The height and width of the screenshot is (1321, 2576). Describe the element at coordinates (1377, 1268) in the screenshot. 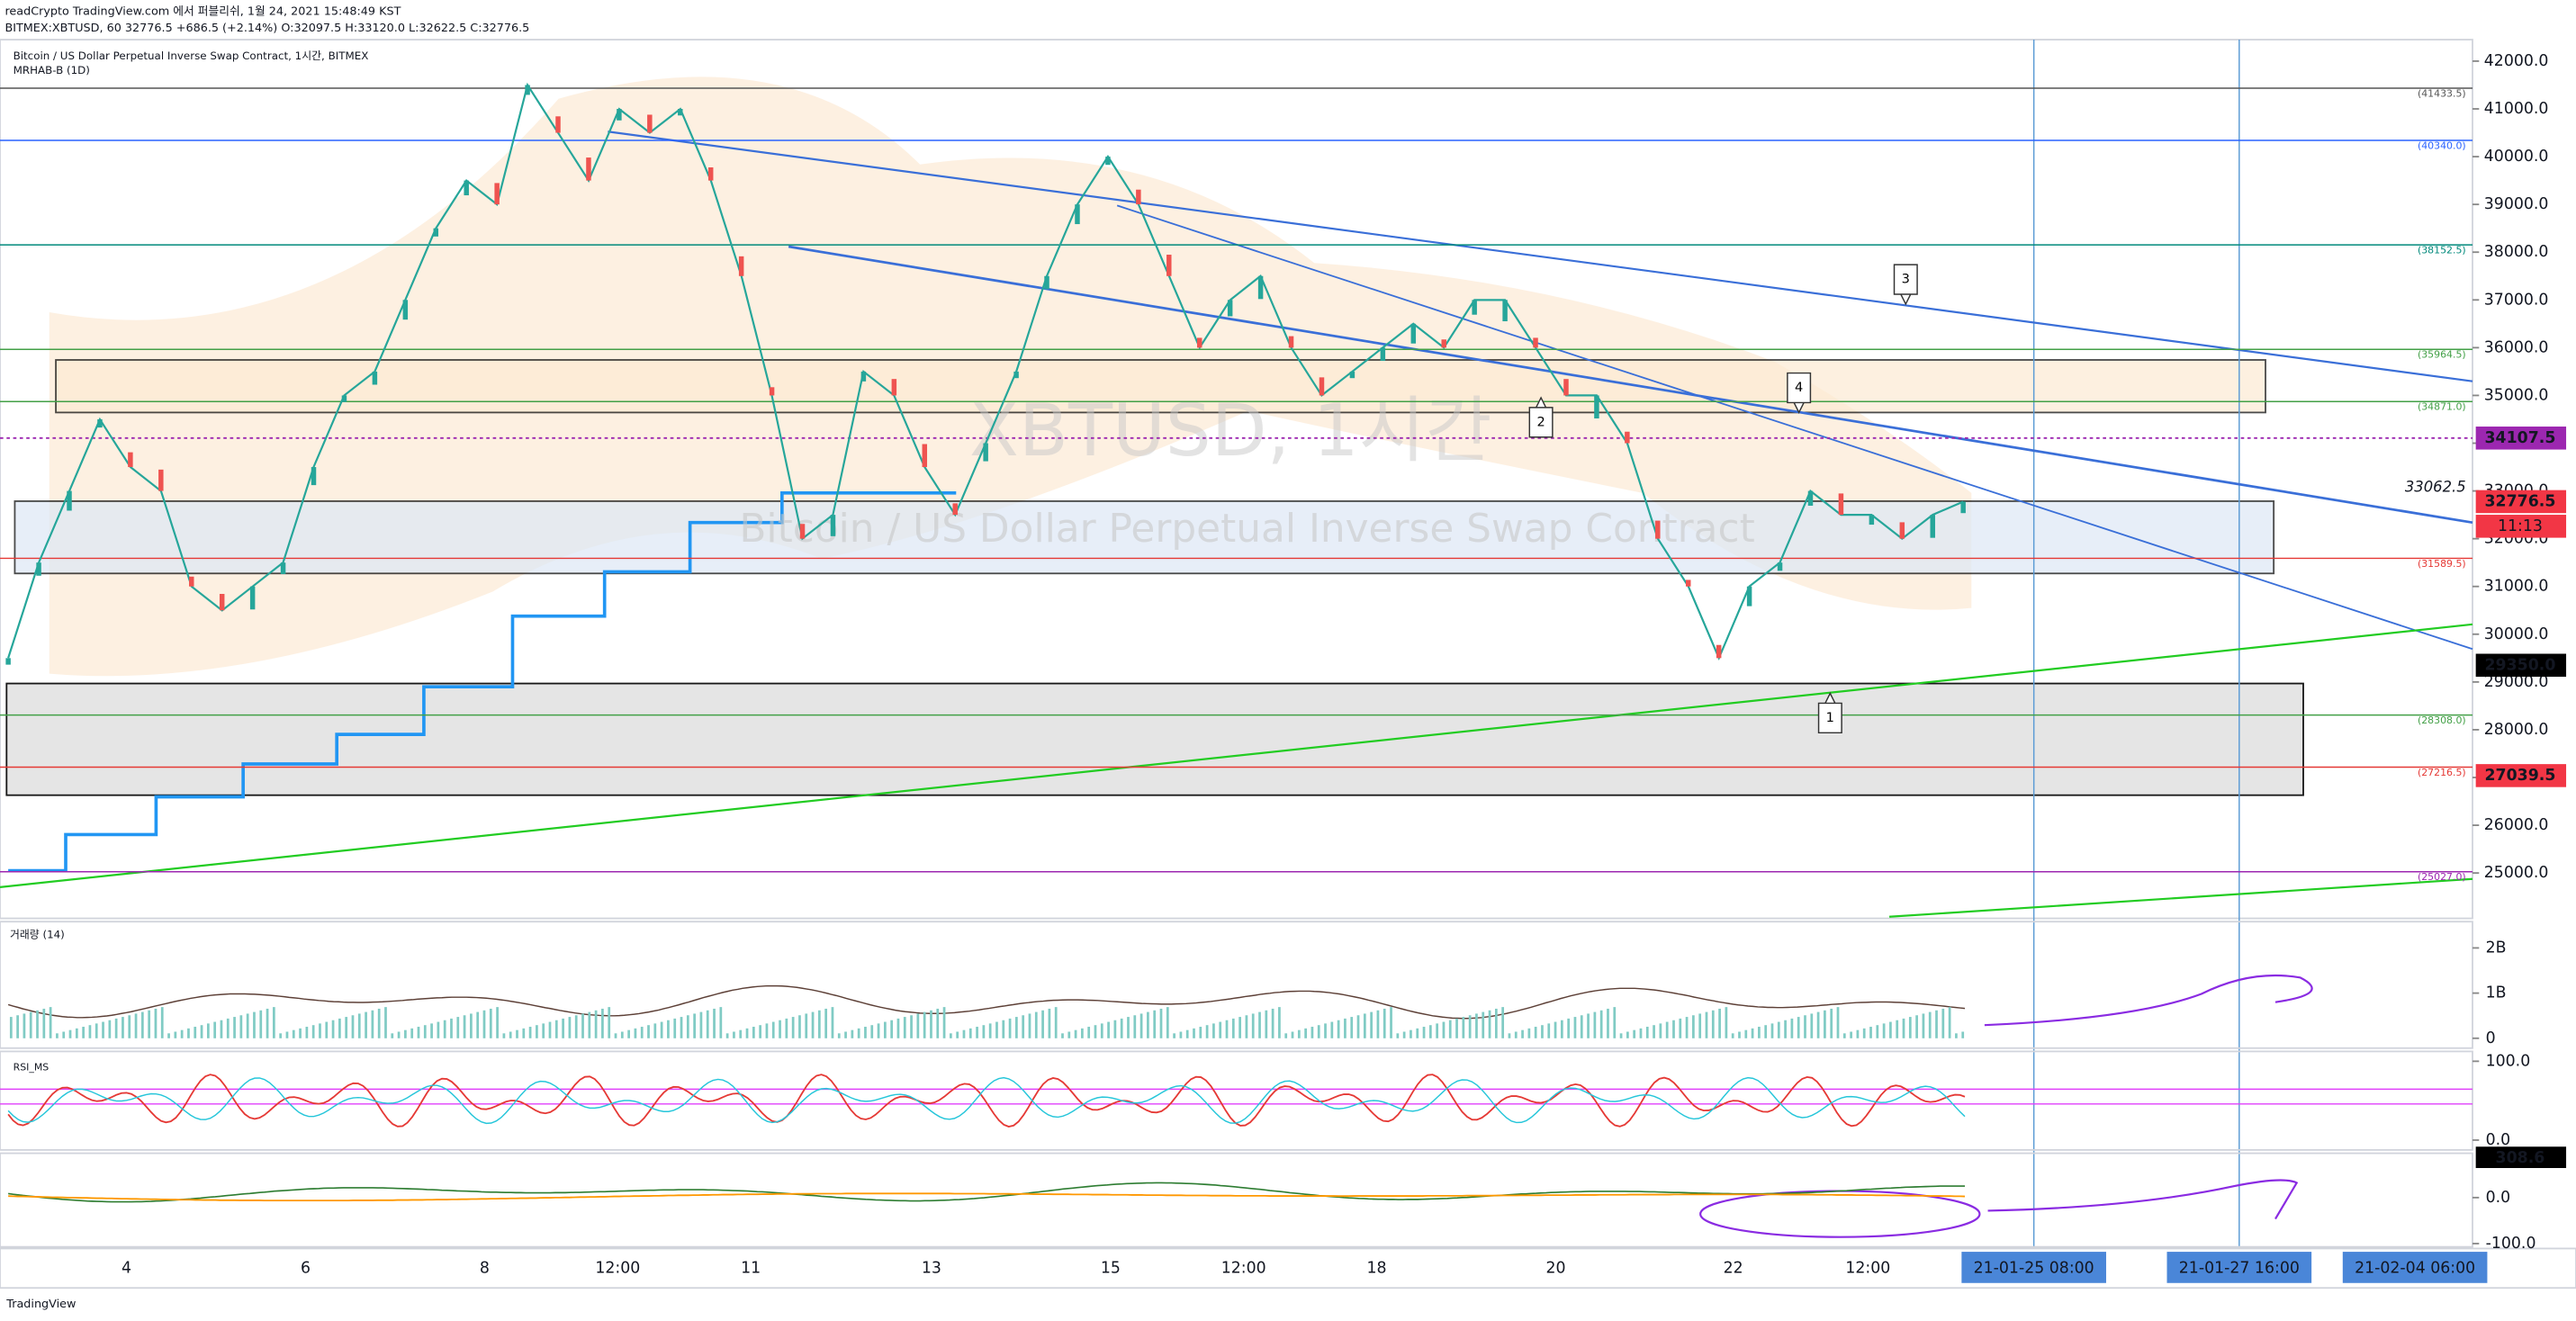

I see `x-tick-label: 18` at that location.